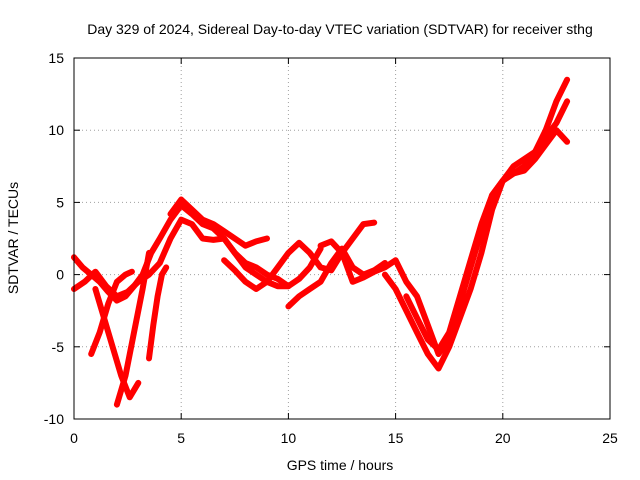  What do you see at coordinates (54, 238) in the screenshot?
I see `y-tick-labels: -10 -5 0 5 10 15` at bounding box center [54, 238].